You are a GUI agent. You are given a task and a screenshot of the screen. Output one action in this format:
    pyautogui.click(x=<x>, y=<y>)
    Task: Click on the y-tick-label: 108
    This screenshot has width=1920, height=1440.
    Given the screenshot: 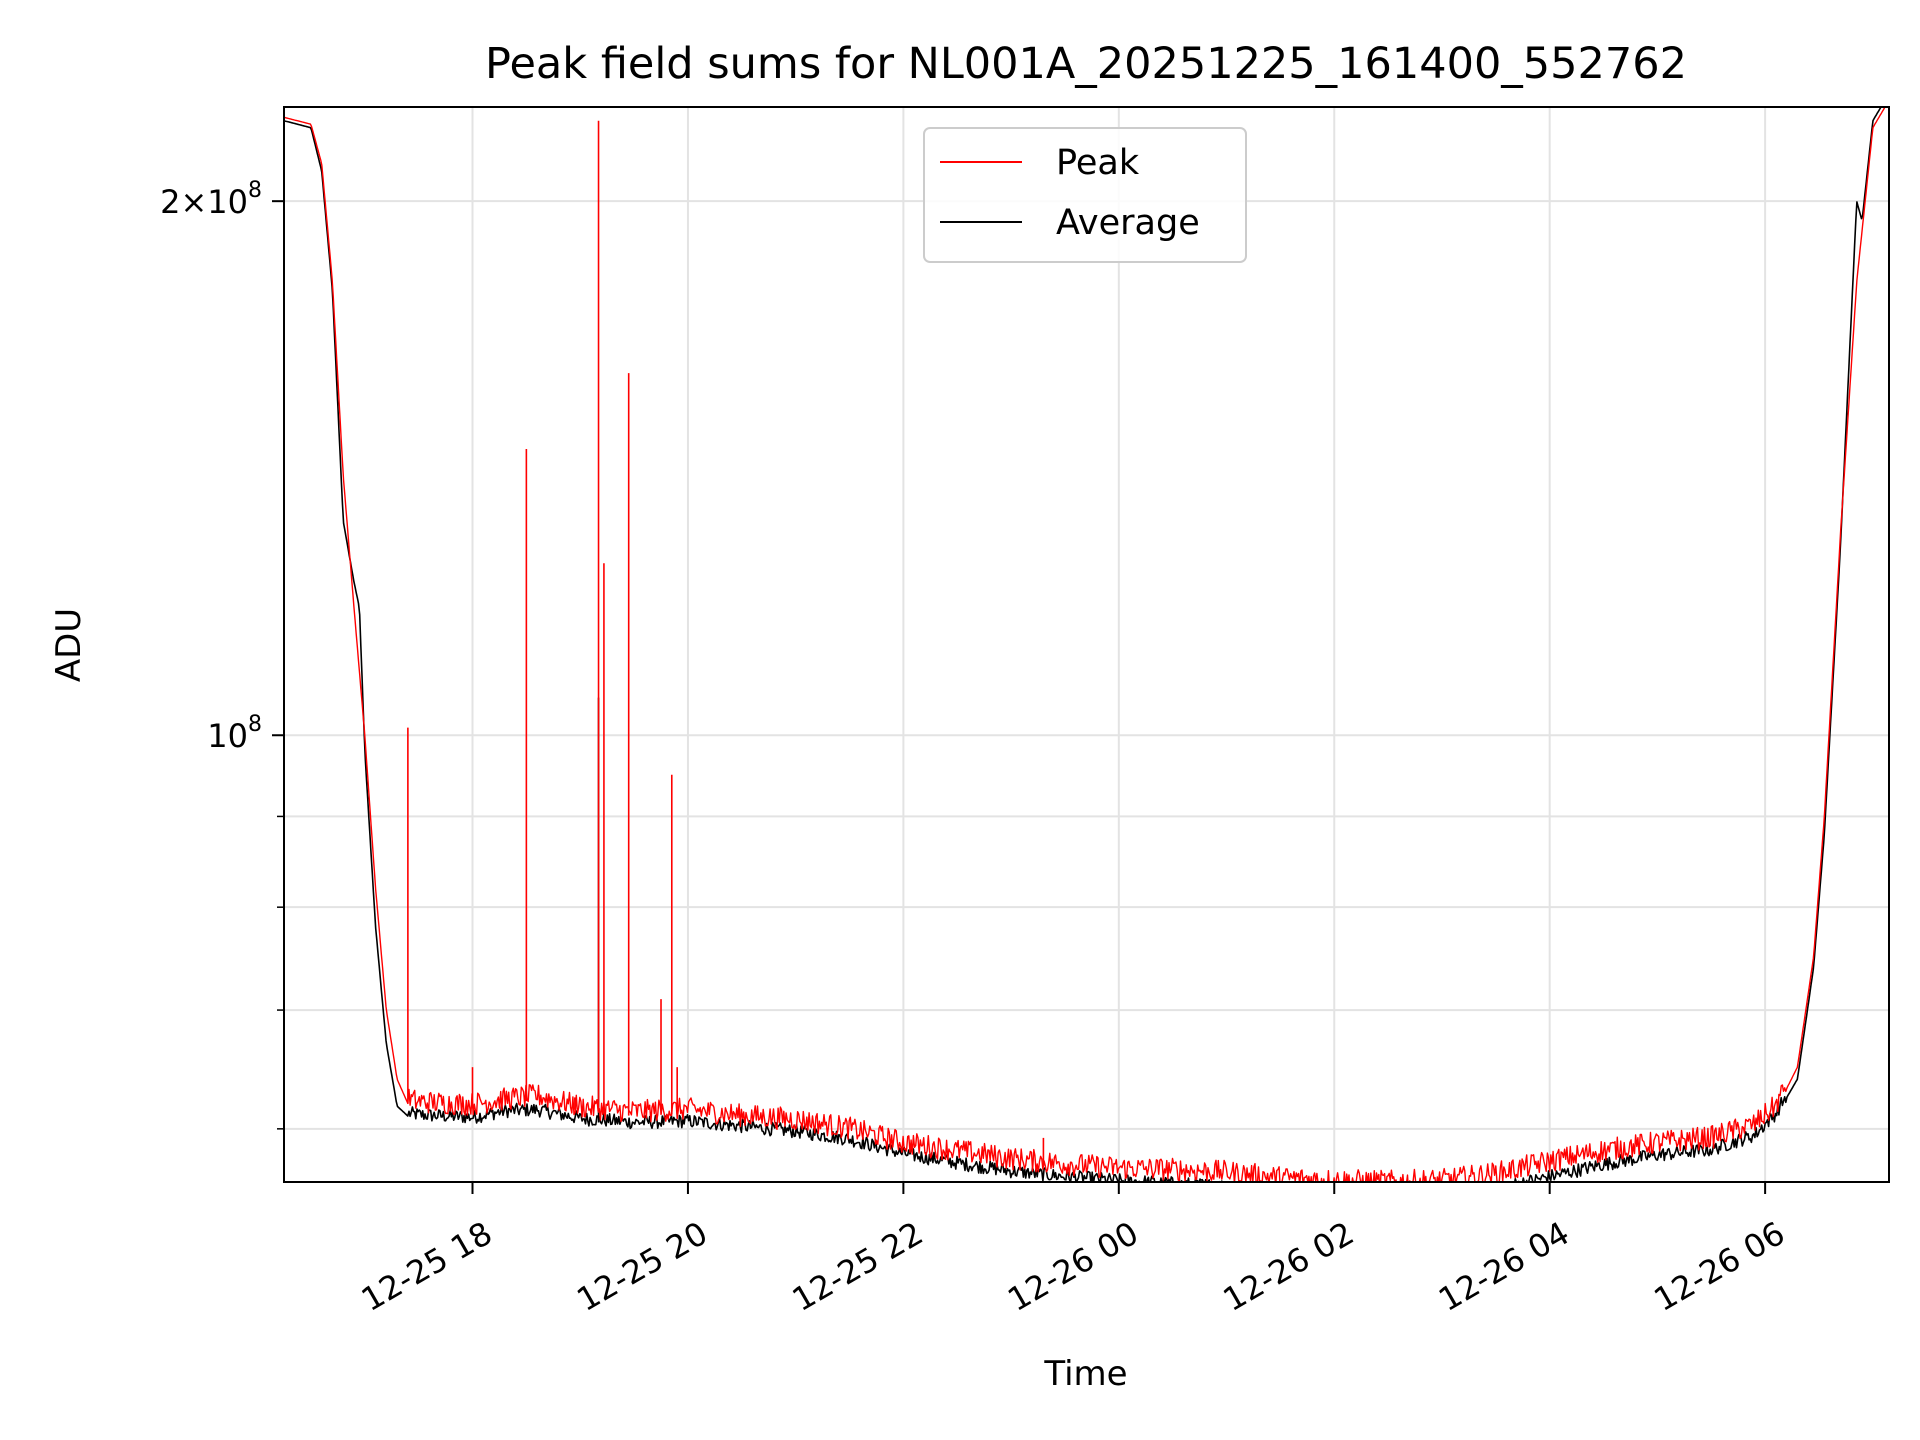 What is the action you would take?
    pyautogui.click(x=234, y=733)
    